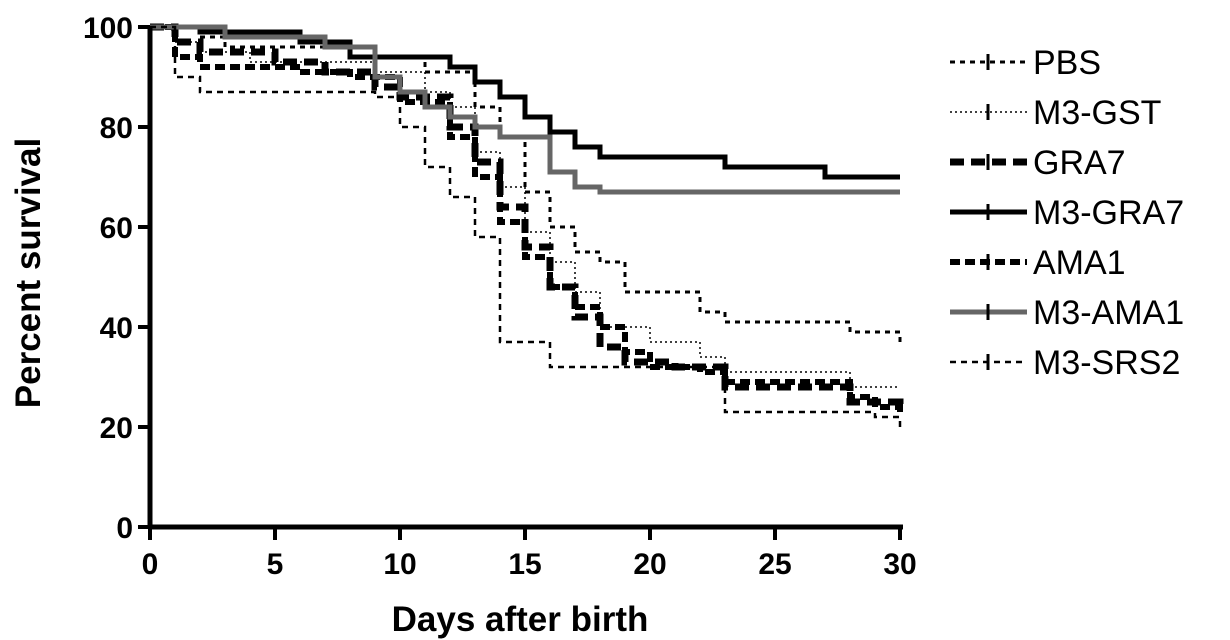 This screenshot has width=1230, height=640. What do you see at coordinates (116, 428) in the screenshot?
I see `y-tick-label: 20` at bounding box center [116, 428].